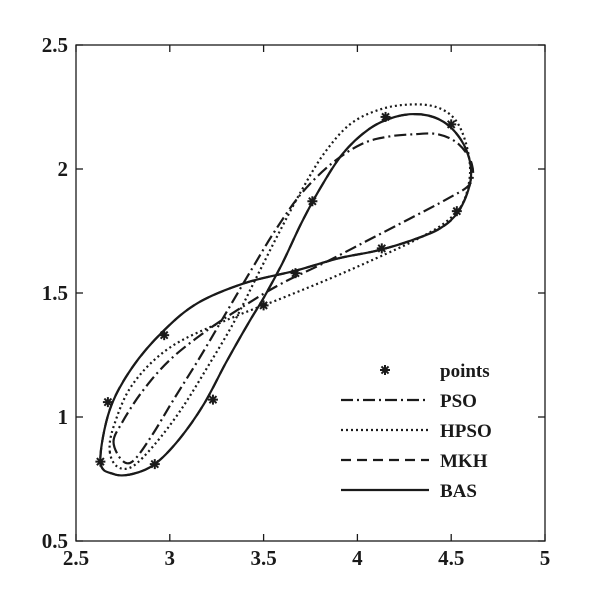 The height and width of the screenshot is (606, 606). Describe the element at coordinates (55, 45) in the screenshot. I see `y-tick-label: 2.5` at that location.